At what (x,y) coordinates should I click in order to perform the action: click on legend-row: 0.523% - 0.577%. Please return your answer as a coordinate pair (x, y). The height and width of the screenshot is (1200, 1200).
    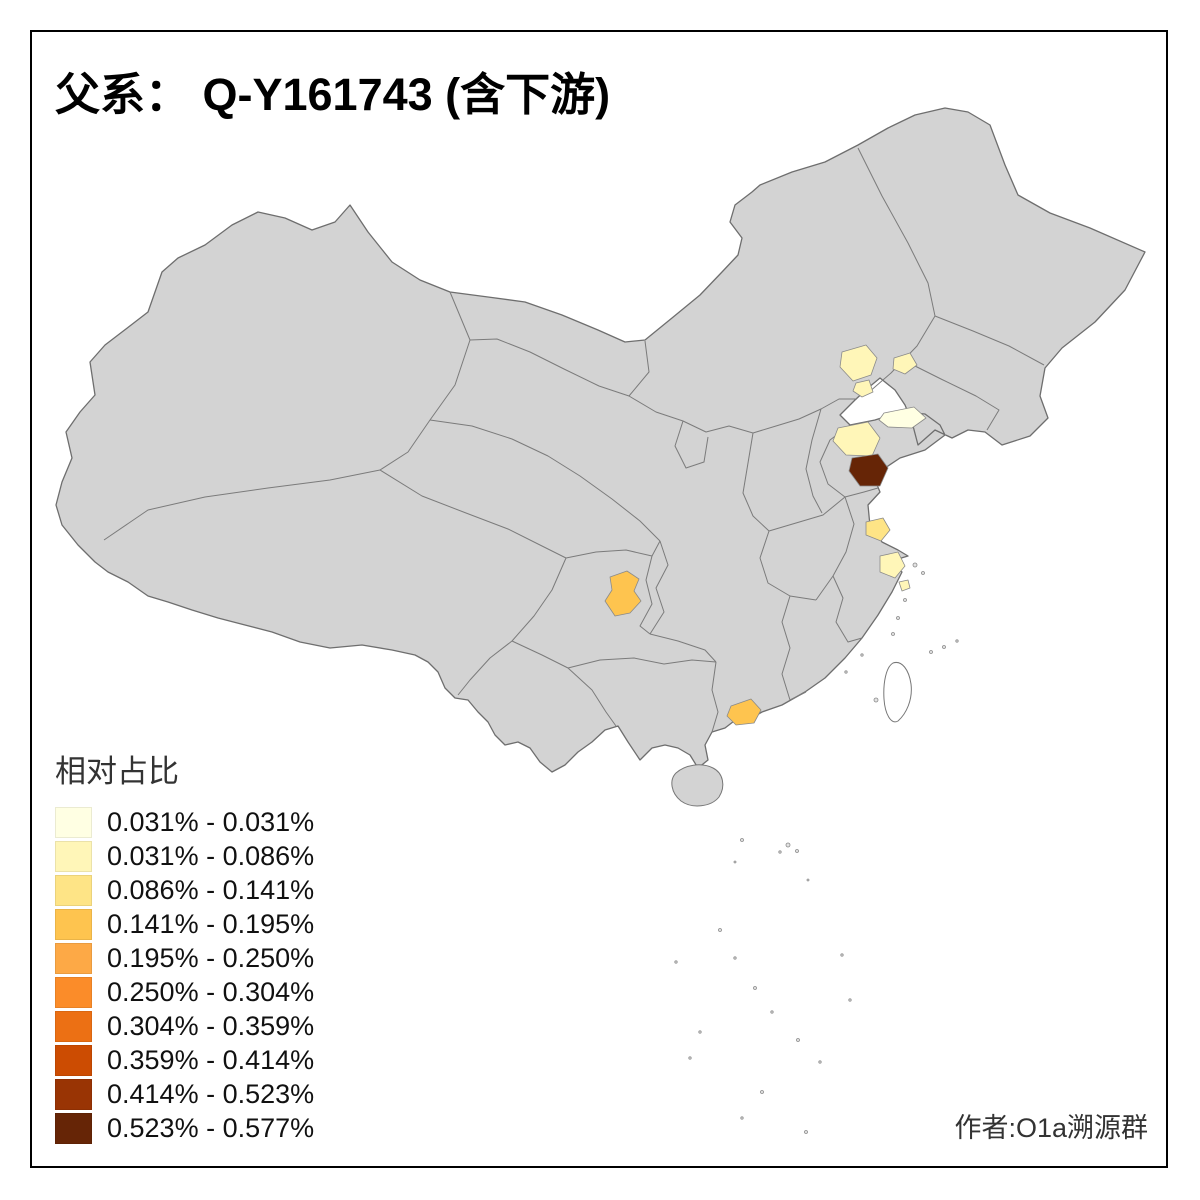
    Looking at the image, I should click on (184, 1128).